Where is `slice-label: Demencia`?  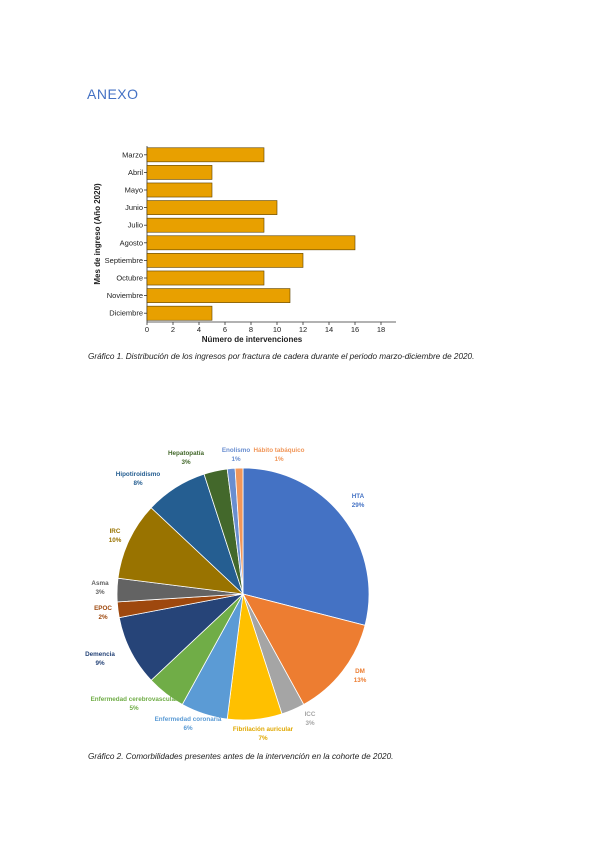 slice-label: Demencia is located at coordinates (100, 654).